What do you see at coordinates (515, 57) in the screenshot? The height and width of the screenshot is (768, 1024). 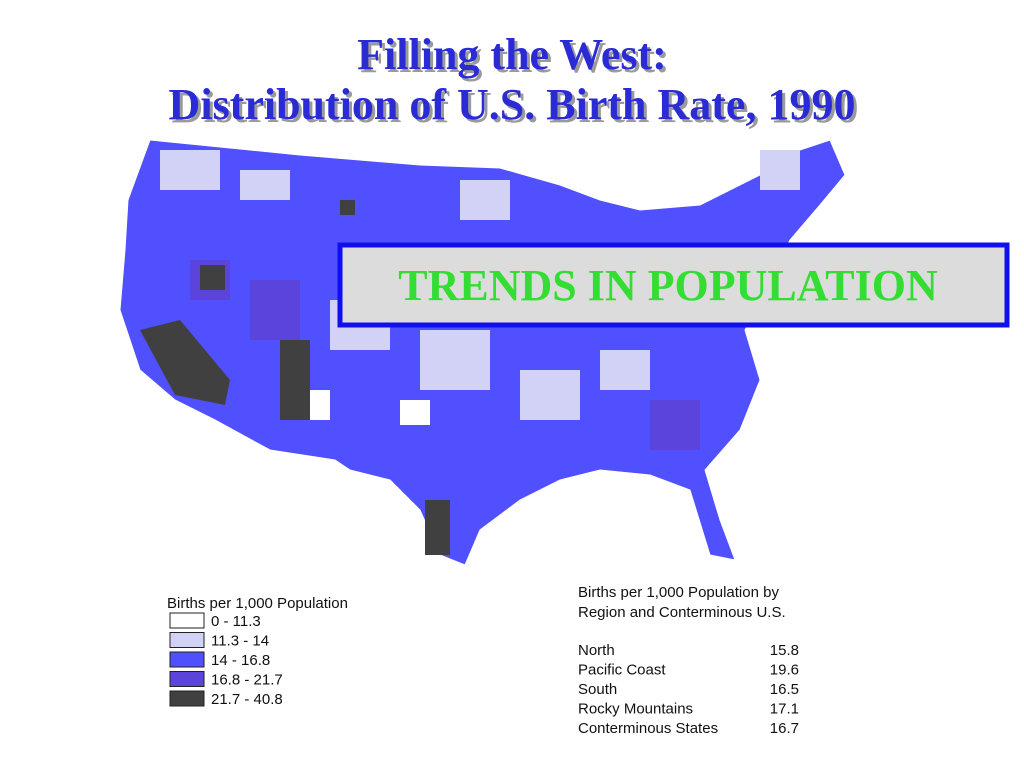 I see `title-shadow: Filling the West:` at bounding box center [515, 57].